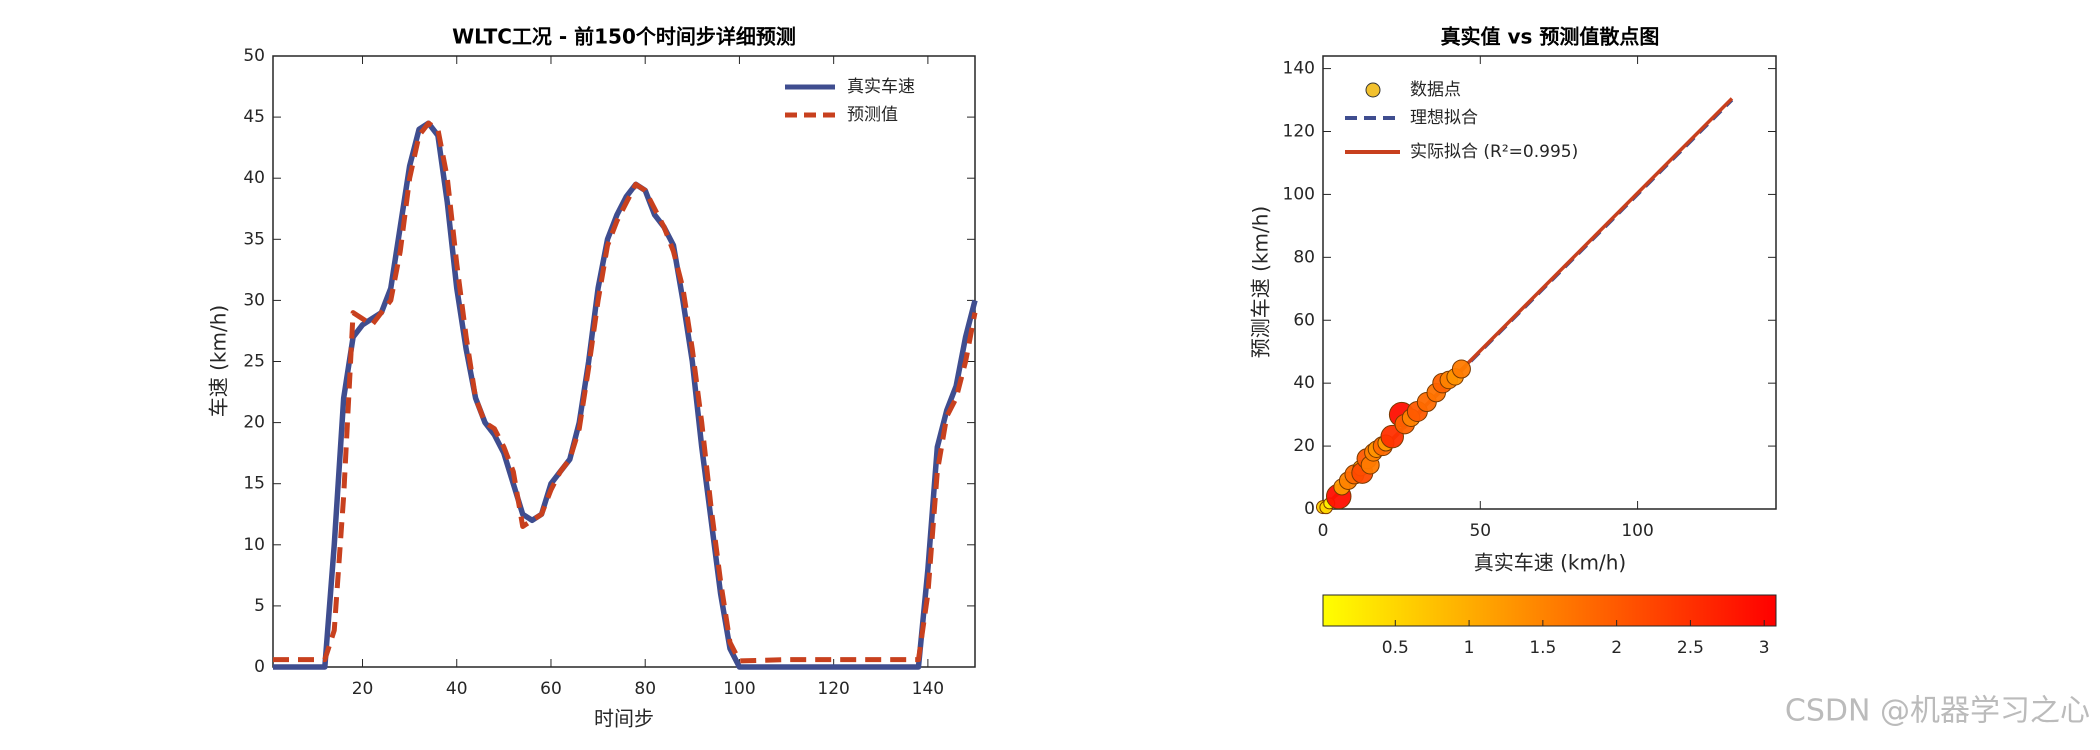  What do you see at coordinates (1395, 648) in the screenshot?
I see `colorbar-tick-label: 0.5` at bounding box center [1395, 648].